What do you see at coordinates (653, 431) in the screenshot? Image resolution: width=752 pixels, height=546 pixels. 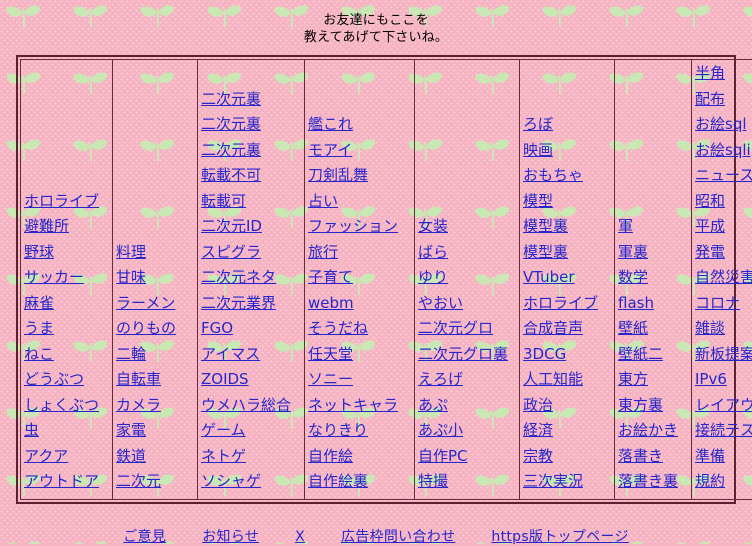 I see `board-link: お絵かき` at bounding box center [653, 431].